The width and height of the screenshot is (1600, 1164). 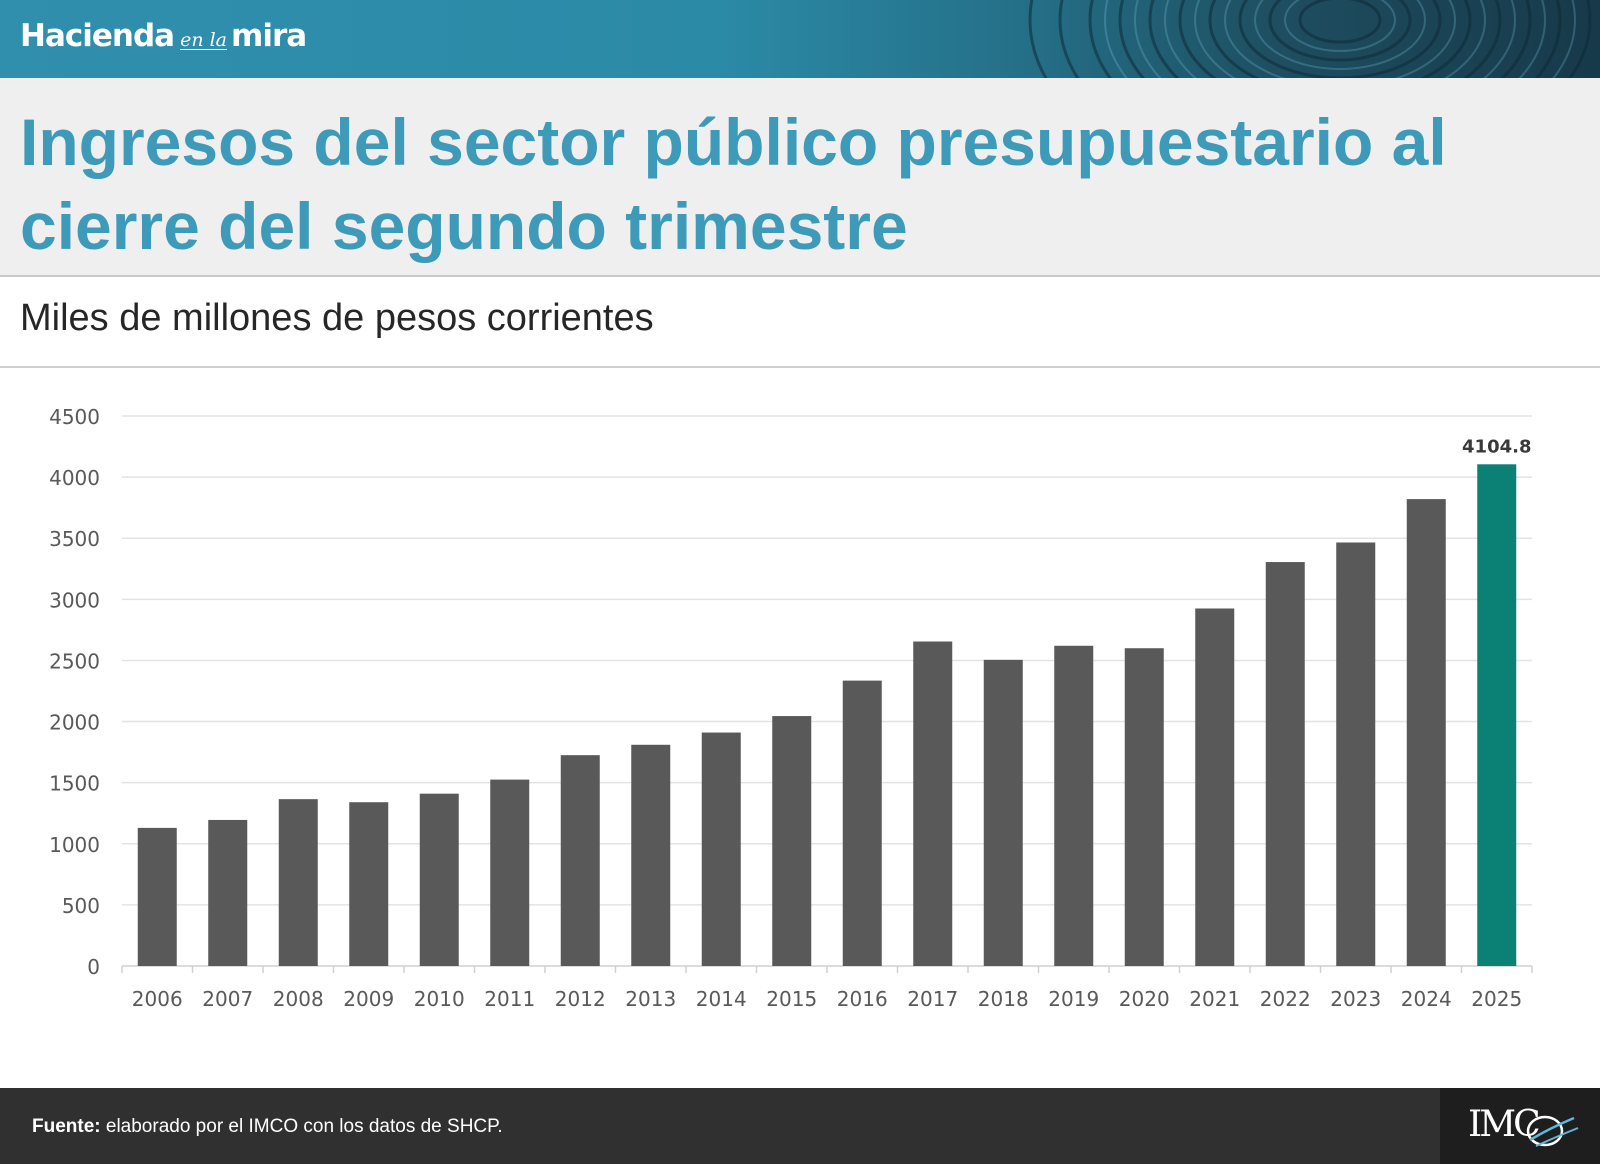 What do you see at coordinates (204, 40) in the screenshot?
I see `brand-part-2: en la` at bounding box center [204, 40].